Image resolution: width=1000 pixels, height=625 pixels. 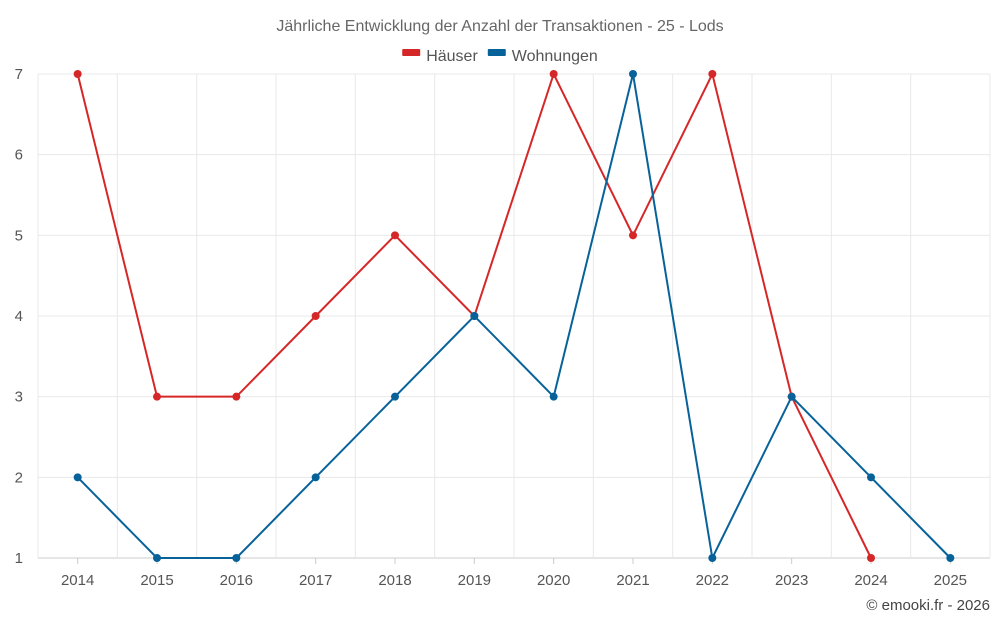 What do you see at coordinates (394, 580) in the screenshot?
I see `x-tick-label: 2018` at bounding box center [394, 580].